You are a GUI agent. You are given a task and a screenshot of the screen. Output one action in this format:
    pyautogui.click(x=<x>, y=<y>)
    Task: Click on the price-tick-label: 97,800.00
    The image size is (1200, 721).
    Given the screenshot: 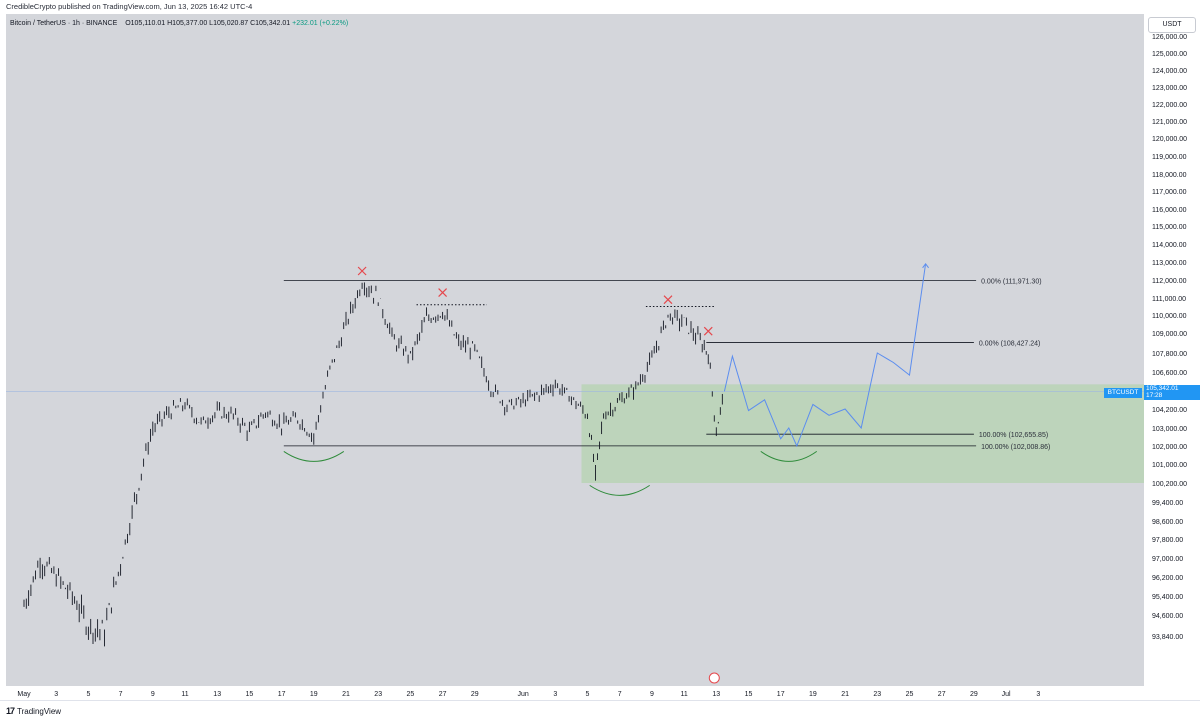 What is the action you would take?
    pyautogui.click(x=1167, y=540)
    